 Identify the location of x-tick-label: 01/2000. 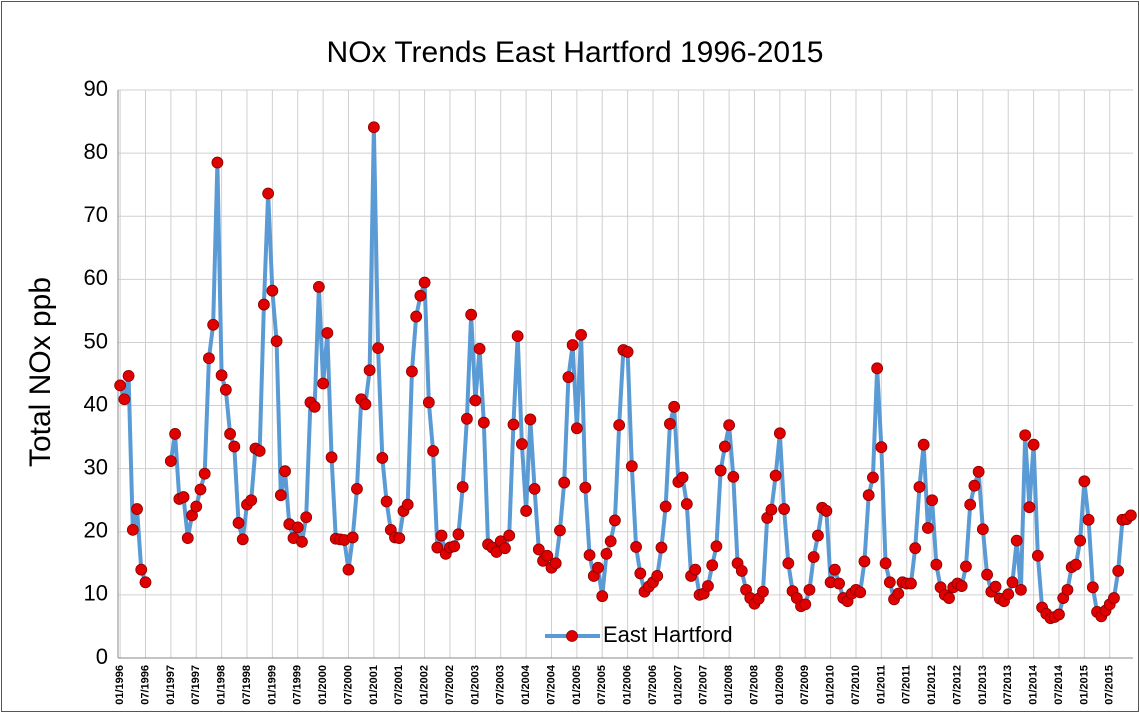
(323, 685).